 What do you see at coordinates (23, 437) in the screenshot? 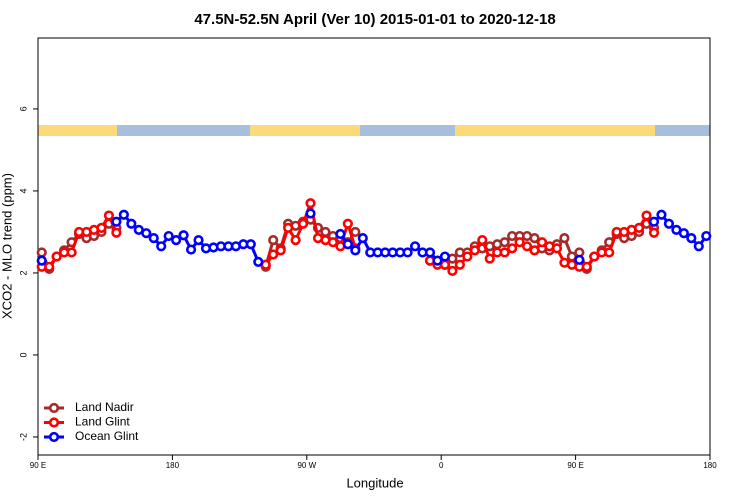
I see `y-tick-label: -2` at bounding box center [23, 437].